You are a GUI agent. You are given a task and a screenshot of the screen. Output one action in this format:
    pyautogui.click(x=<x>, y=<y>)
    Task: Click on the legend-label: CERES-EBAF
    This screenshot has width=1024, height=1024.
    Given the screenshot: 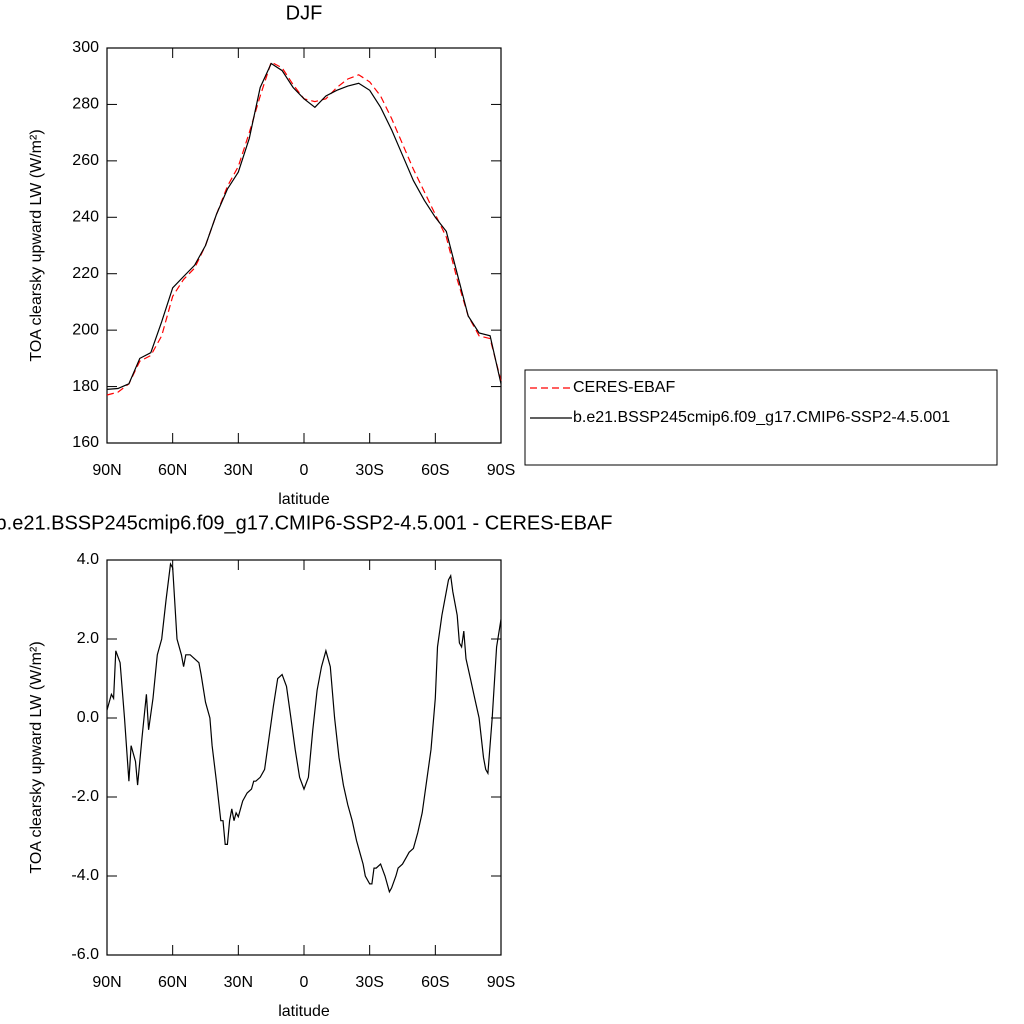 What is the action you would take?
    pyautogui.click(x=624, y=387)
    